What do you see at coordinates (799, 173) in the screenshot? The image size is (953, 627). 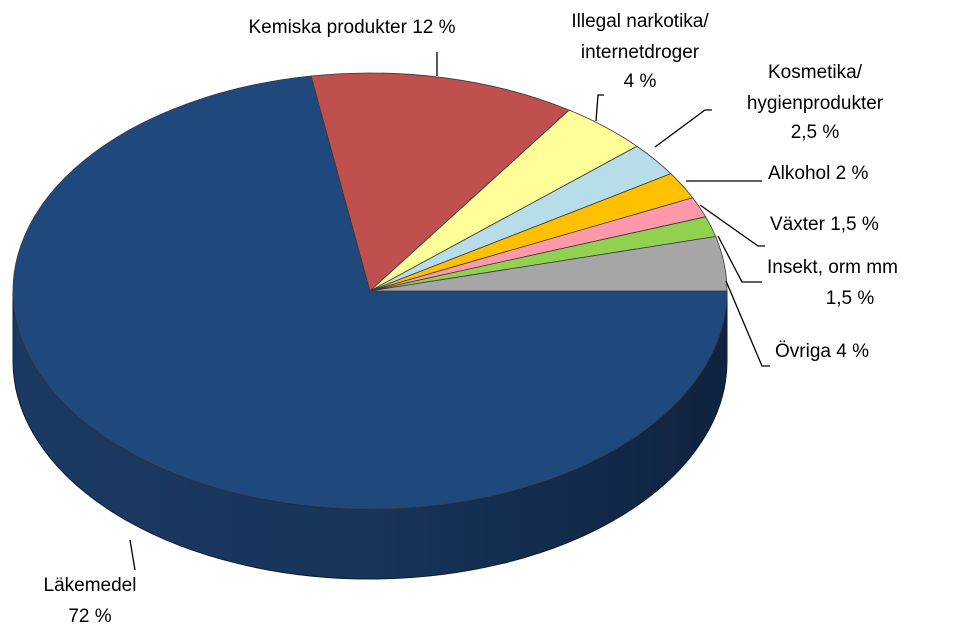 I see `category-label: Alkohol` at bounding box center [799, 173].